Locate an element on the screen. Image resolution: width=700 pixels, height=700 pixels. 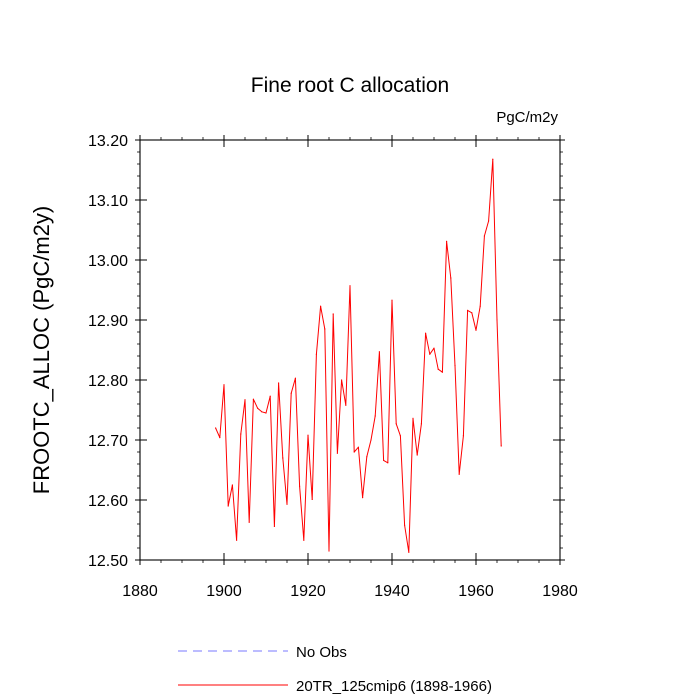
x-tick-label: 1920 is located at coordinates (308, 591).